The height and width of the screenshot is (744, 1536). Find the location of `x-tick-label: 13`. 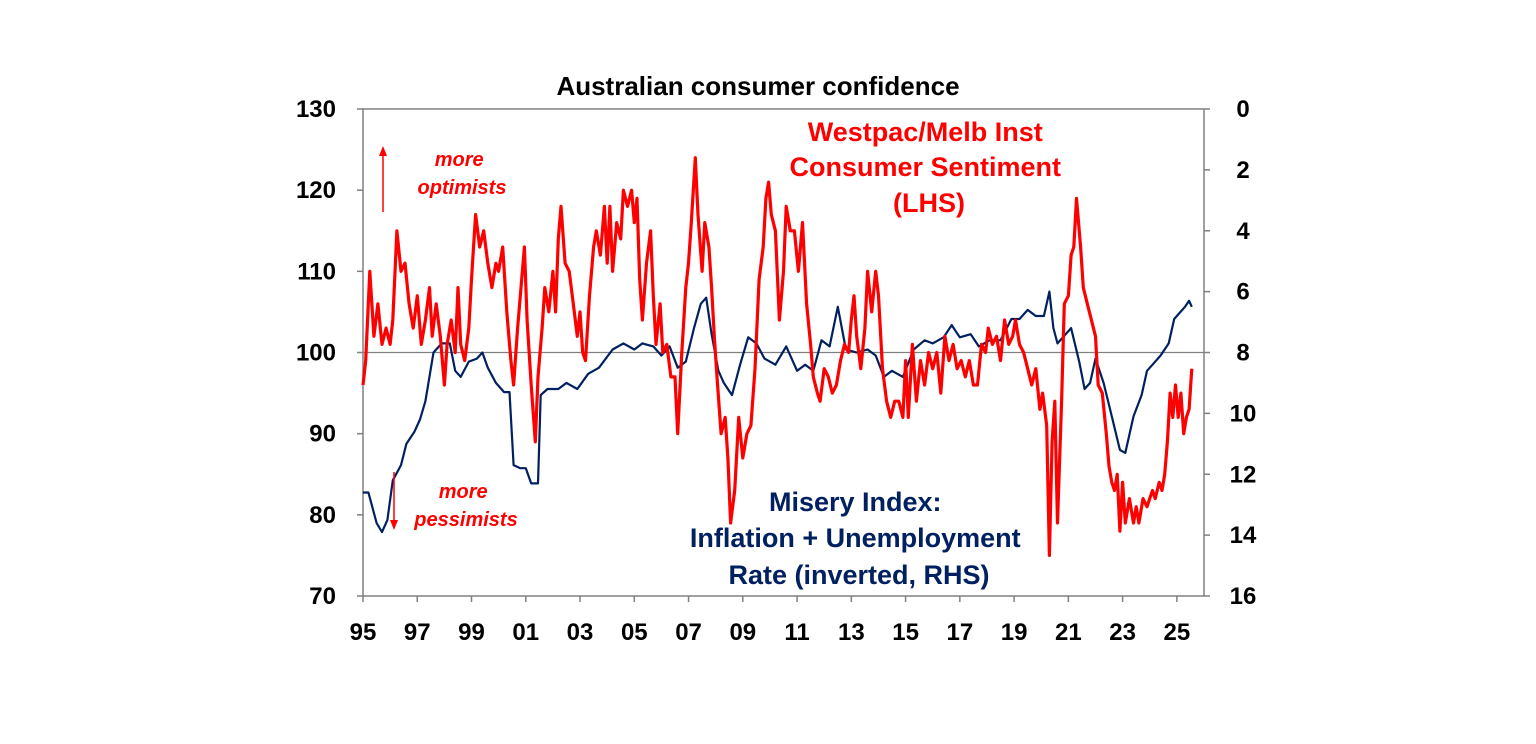

x-tick-label: 13 is located at coordinates (851, 632).